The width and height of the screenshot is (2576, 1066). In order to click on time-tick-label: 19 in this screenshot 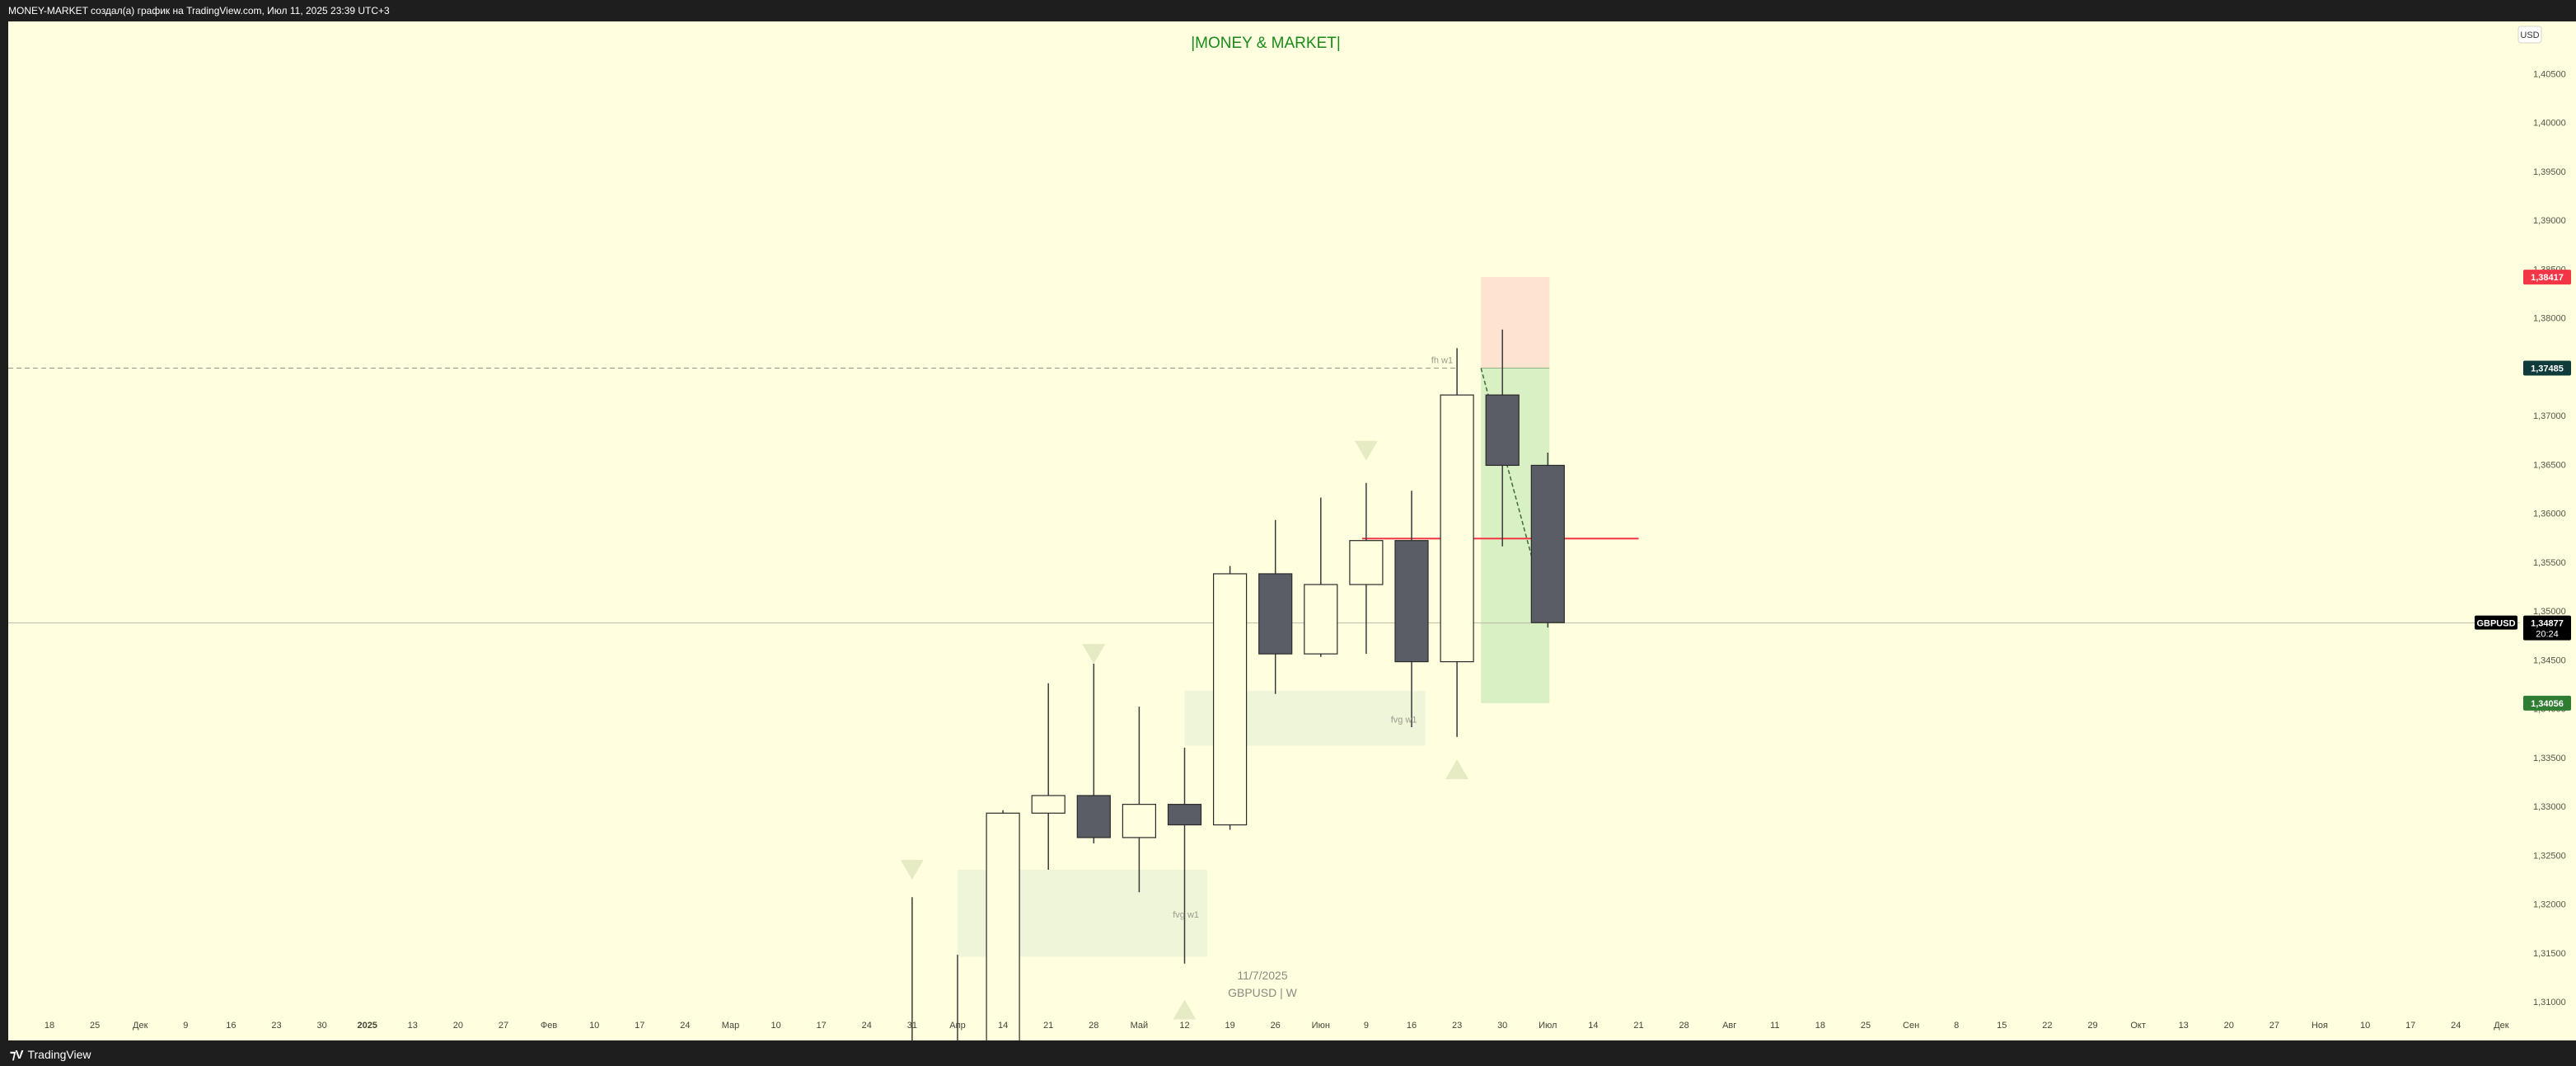, I will do `click(1229, 1026)`.